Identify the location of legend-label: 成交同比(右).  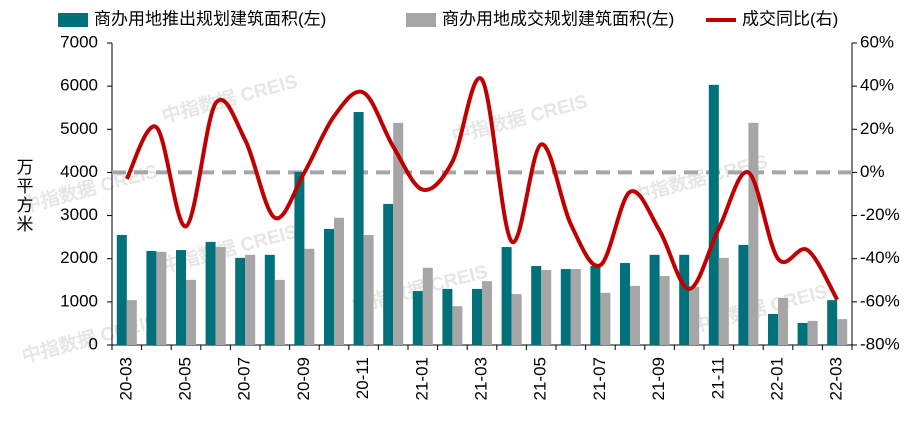
(790, 18).